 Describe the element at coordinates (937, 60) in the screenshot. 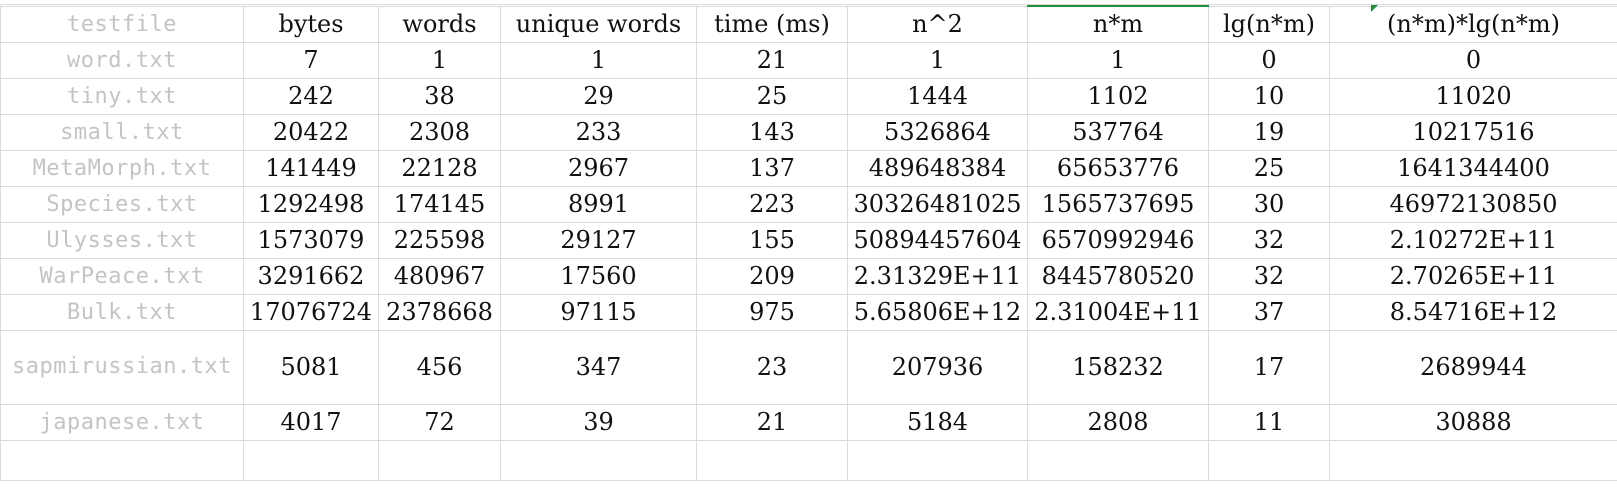

I see `cell-n-squared: 1` at that location.